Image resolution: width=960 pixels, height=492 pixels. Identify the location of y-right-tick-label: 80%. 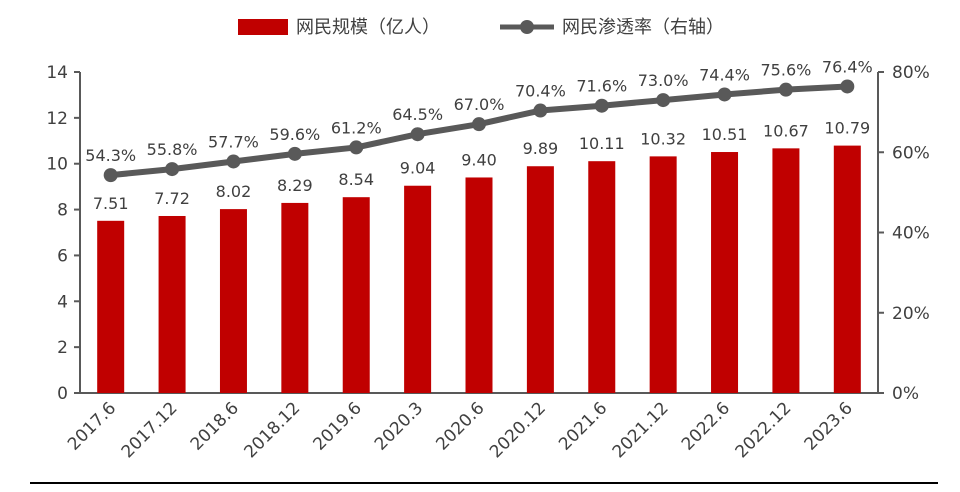
(911, 73).